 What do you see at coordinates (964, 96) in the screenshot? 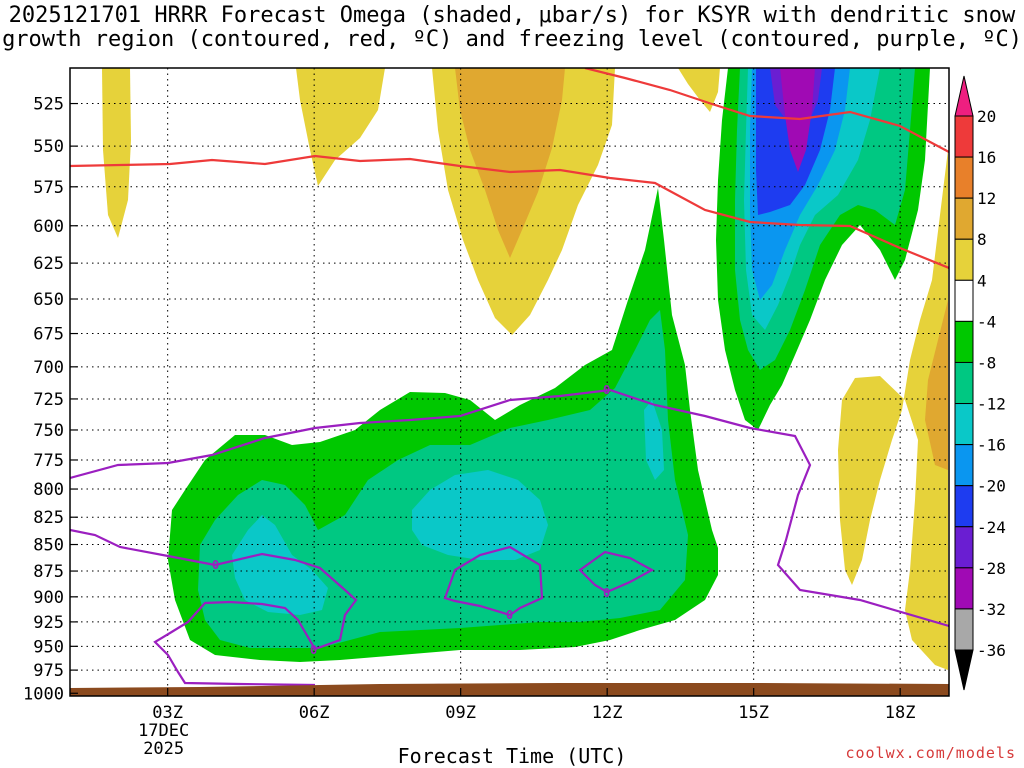
I see `colorbar-top-arrow` at bounding box center [964, 96].